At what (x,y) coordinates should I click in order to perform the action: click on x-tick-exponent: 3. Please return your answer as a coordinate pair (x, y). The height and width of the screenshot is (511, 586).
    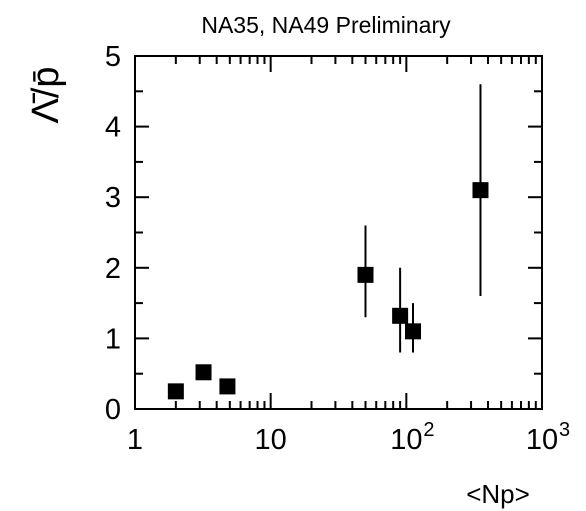
    Looking at the image, I should click on (564, 430).